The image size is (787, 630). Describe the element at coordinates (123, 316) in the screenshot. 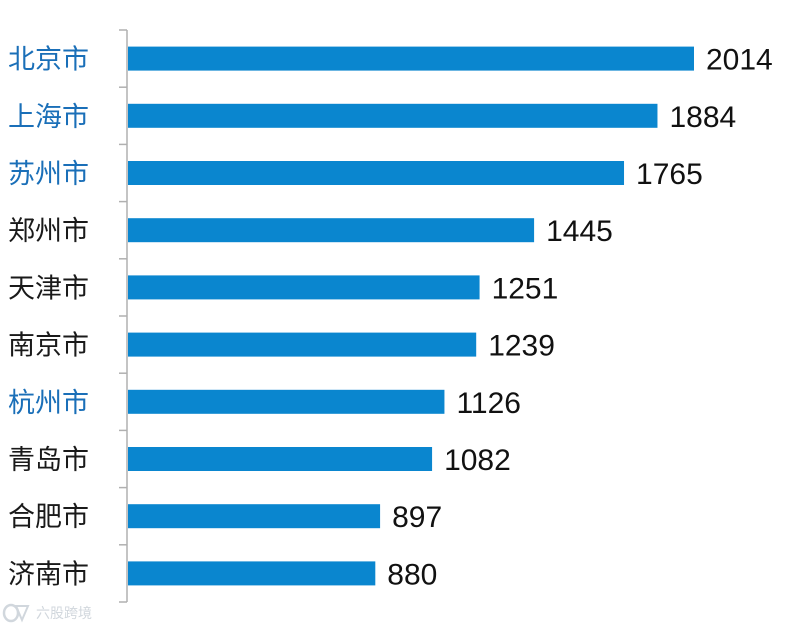

I see `axis-layer` at that location.